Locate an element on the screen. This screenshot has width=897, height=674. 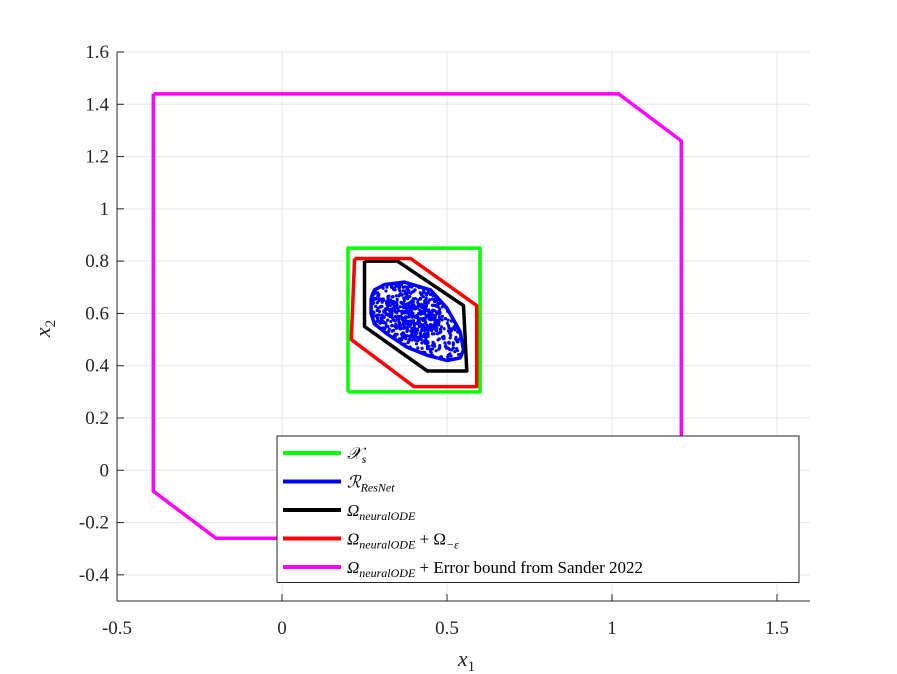
neuralode-minus-eps-set is located at coordinates (414, 322).